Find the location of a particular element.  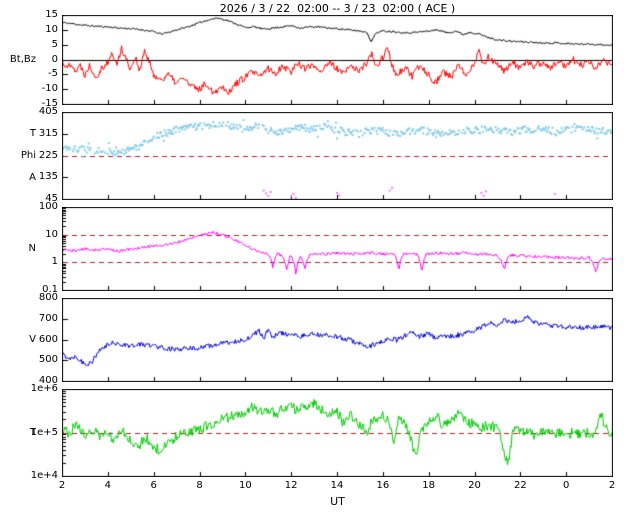

y-tick-label: 15 is located at coordinates (51, 14).